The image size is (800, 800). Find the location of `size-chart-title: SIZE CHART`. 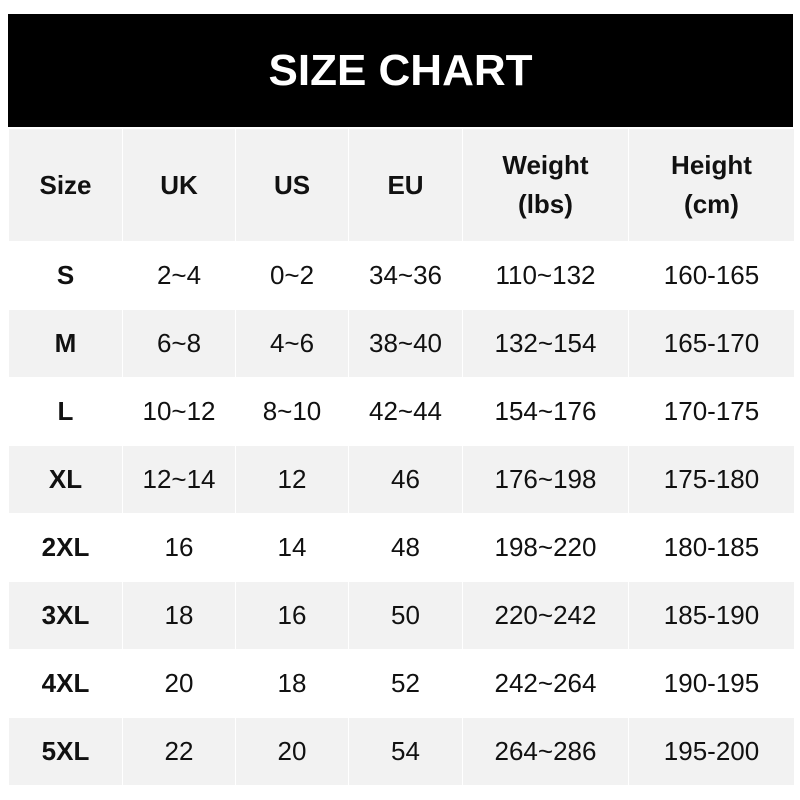

size-chart-title: SIZE CHART is located at coordinates (400, 70).